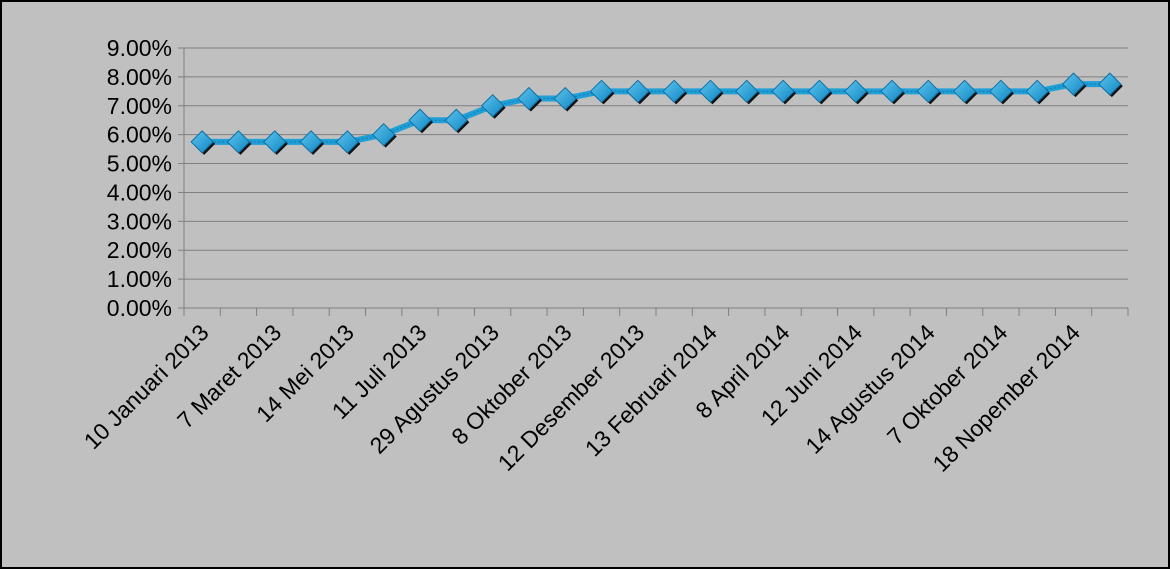 The image size is (1170, 569). I want to click on y-tick-label: 6.00%, so click(139, 135).